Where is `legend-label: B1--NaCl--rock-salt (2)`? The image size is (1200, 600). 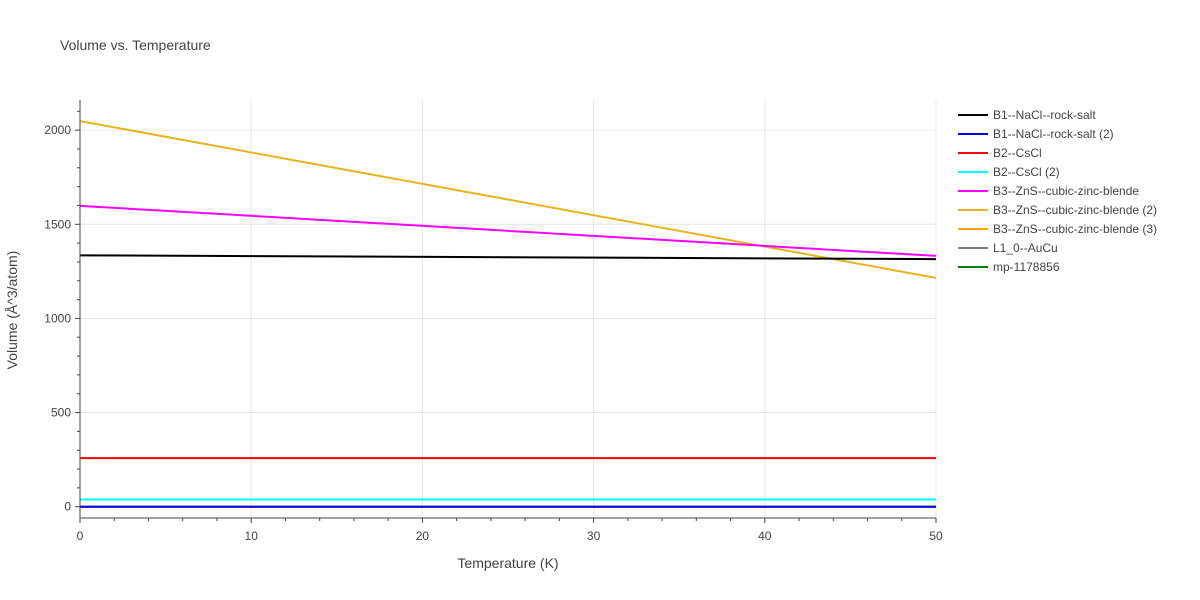
legend-label: B1--NaCl--rock-salt (2) is located at coordinates (1053, 134).